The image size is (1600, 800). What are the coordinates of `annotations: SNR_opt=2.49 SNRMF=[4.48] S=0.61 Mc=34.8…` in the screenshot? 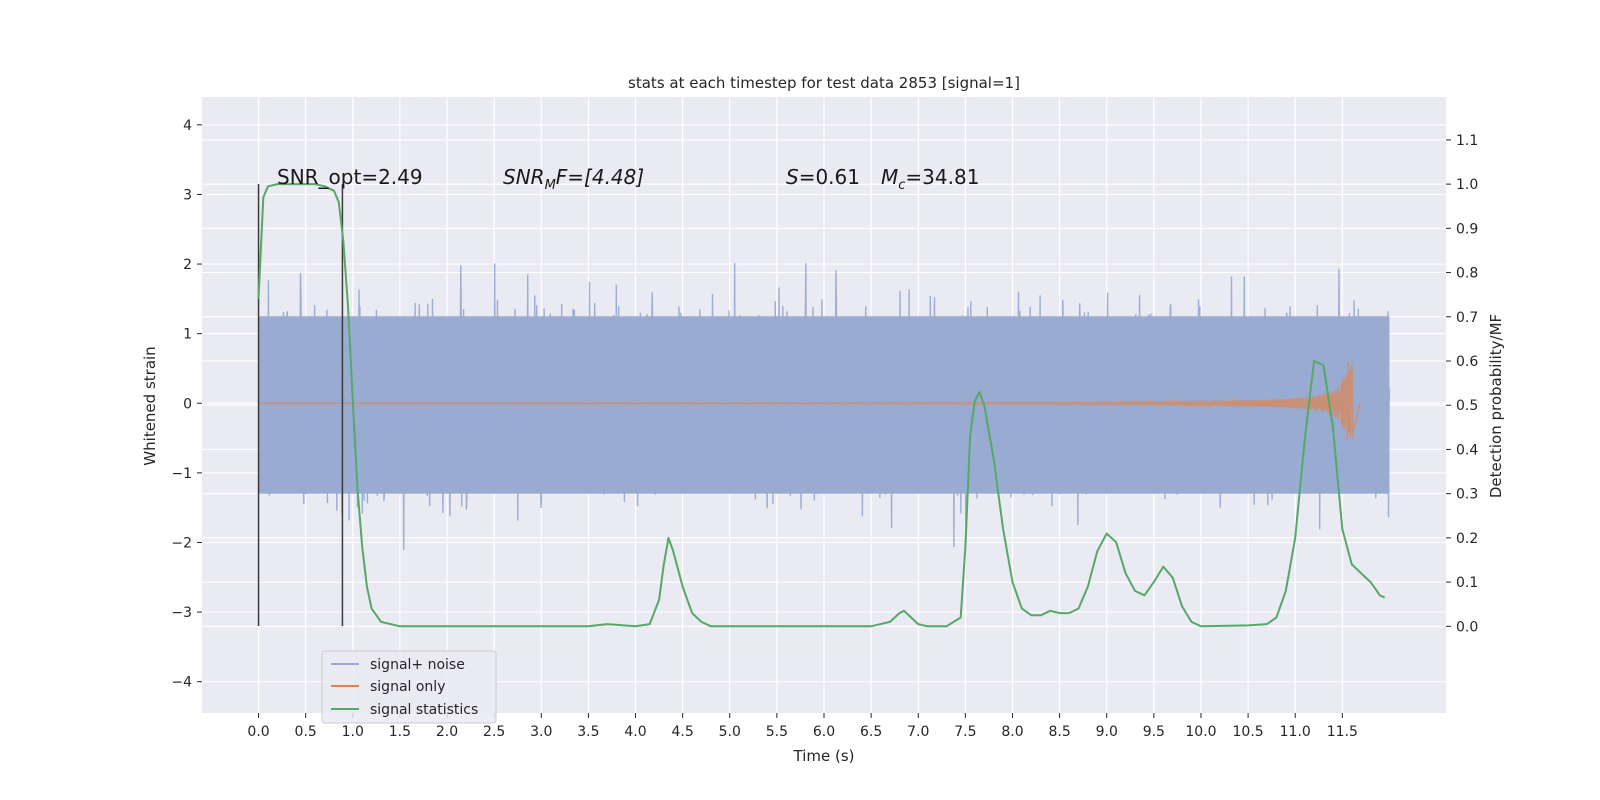 It's located at (628, 179).